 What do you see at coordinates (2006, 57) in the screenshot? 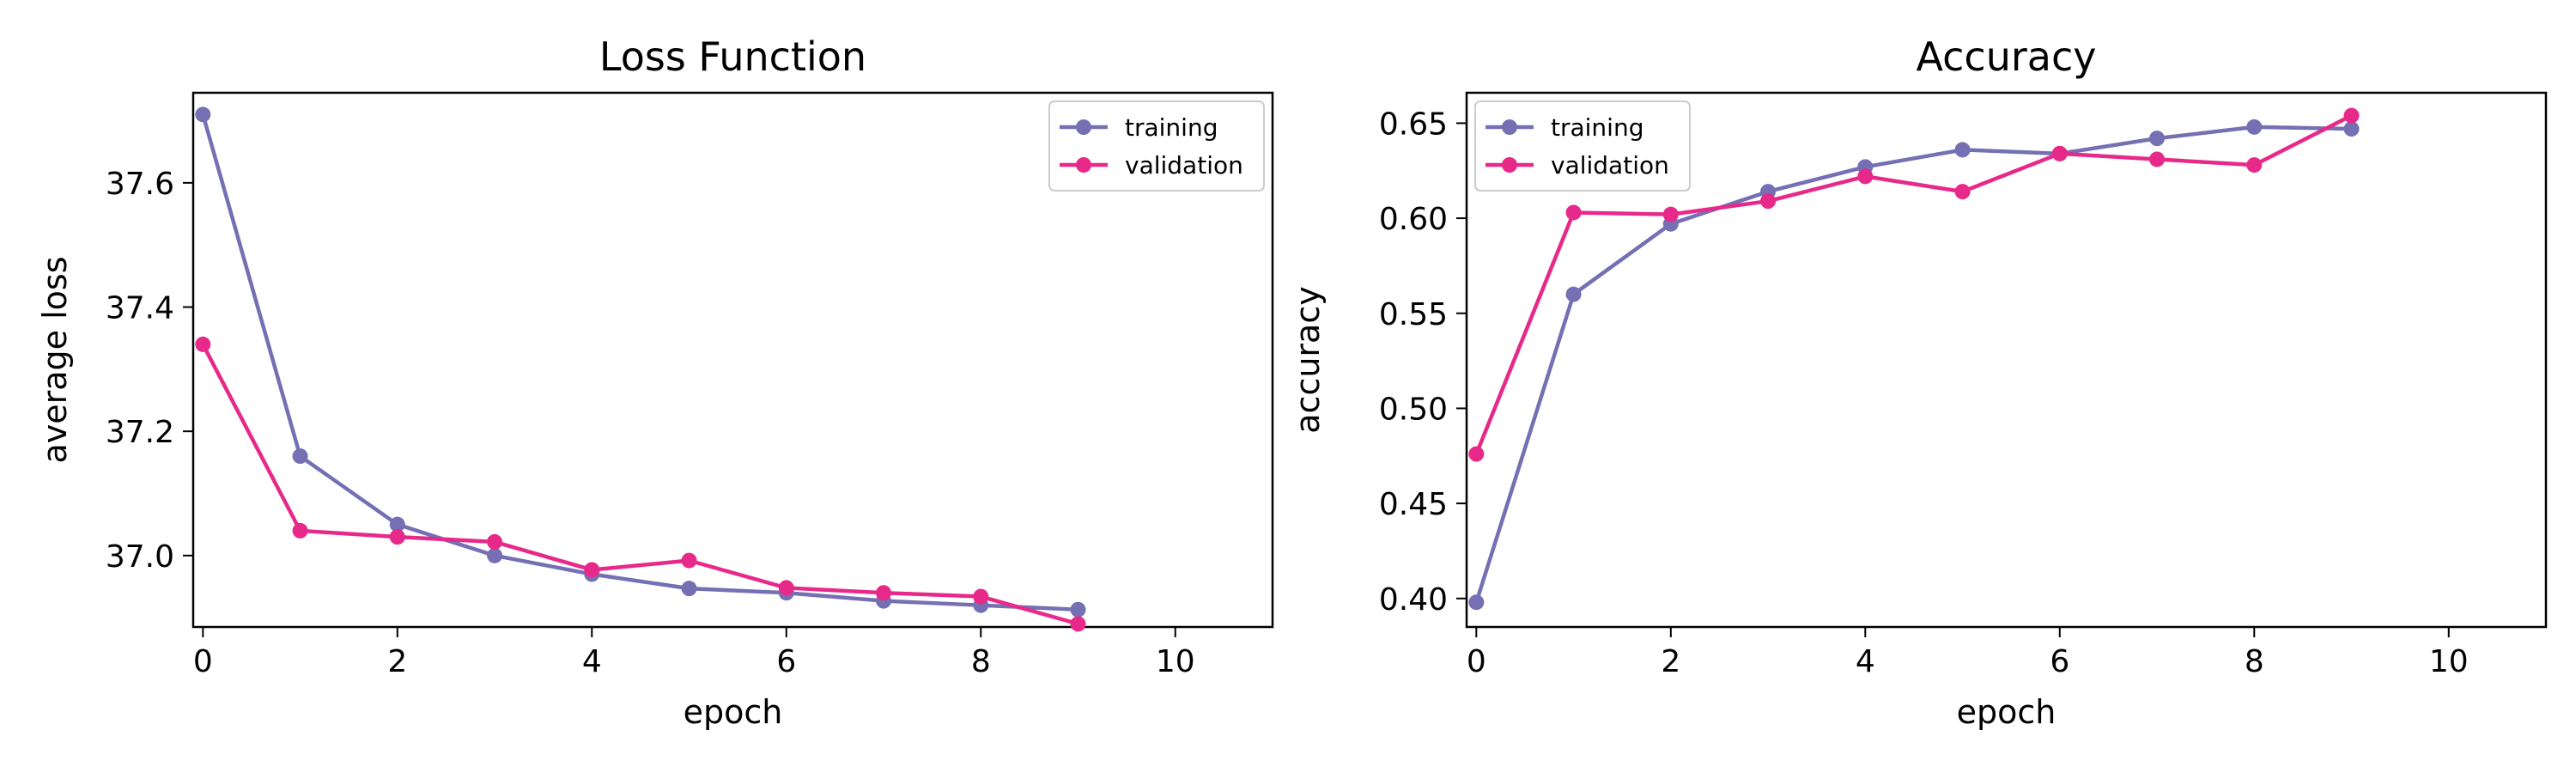
I see `chart-title: Accuracy` at bounding box center [2006, 57].